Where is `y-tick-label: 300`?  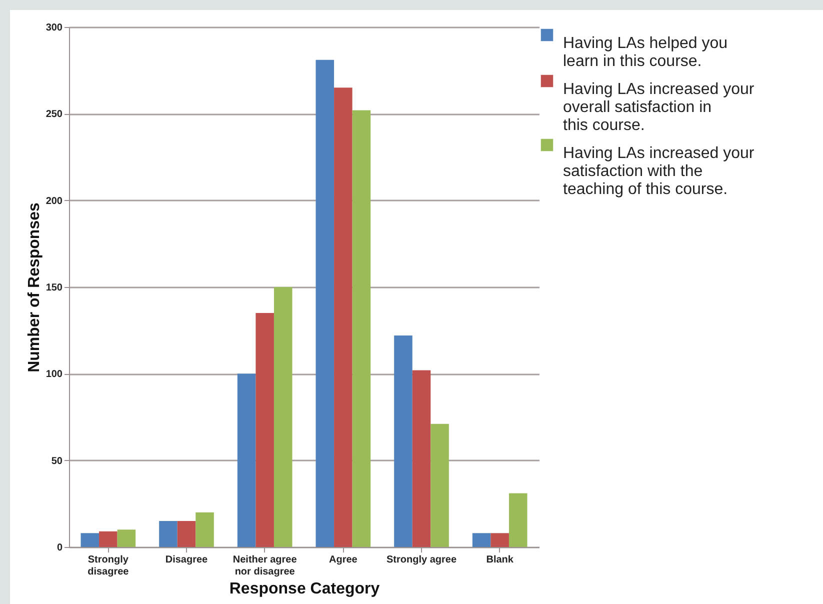 y-tick-label: 300 is located at coordinates (54, 28).